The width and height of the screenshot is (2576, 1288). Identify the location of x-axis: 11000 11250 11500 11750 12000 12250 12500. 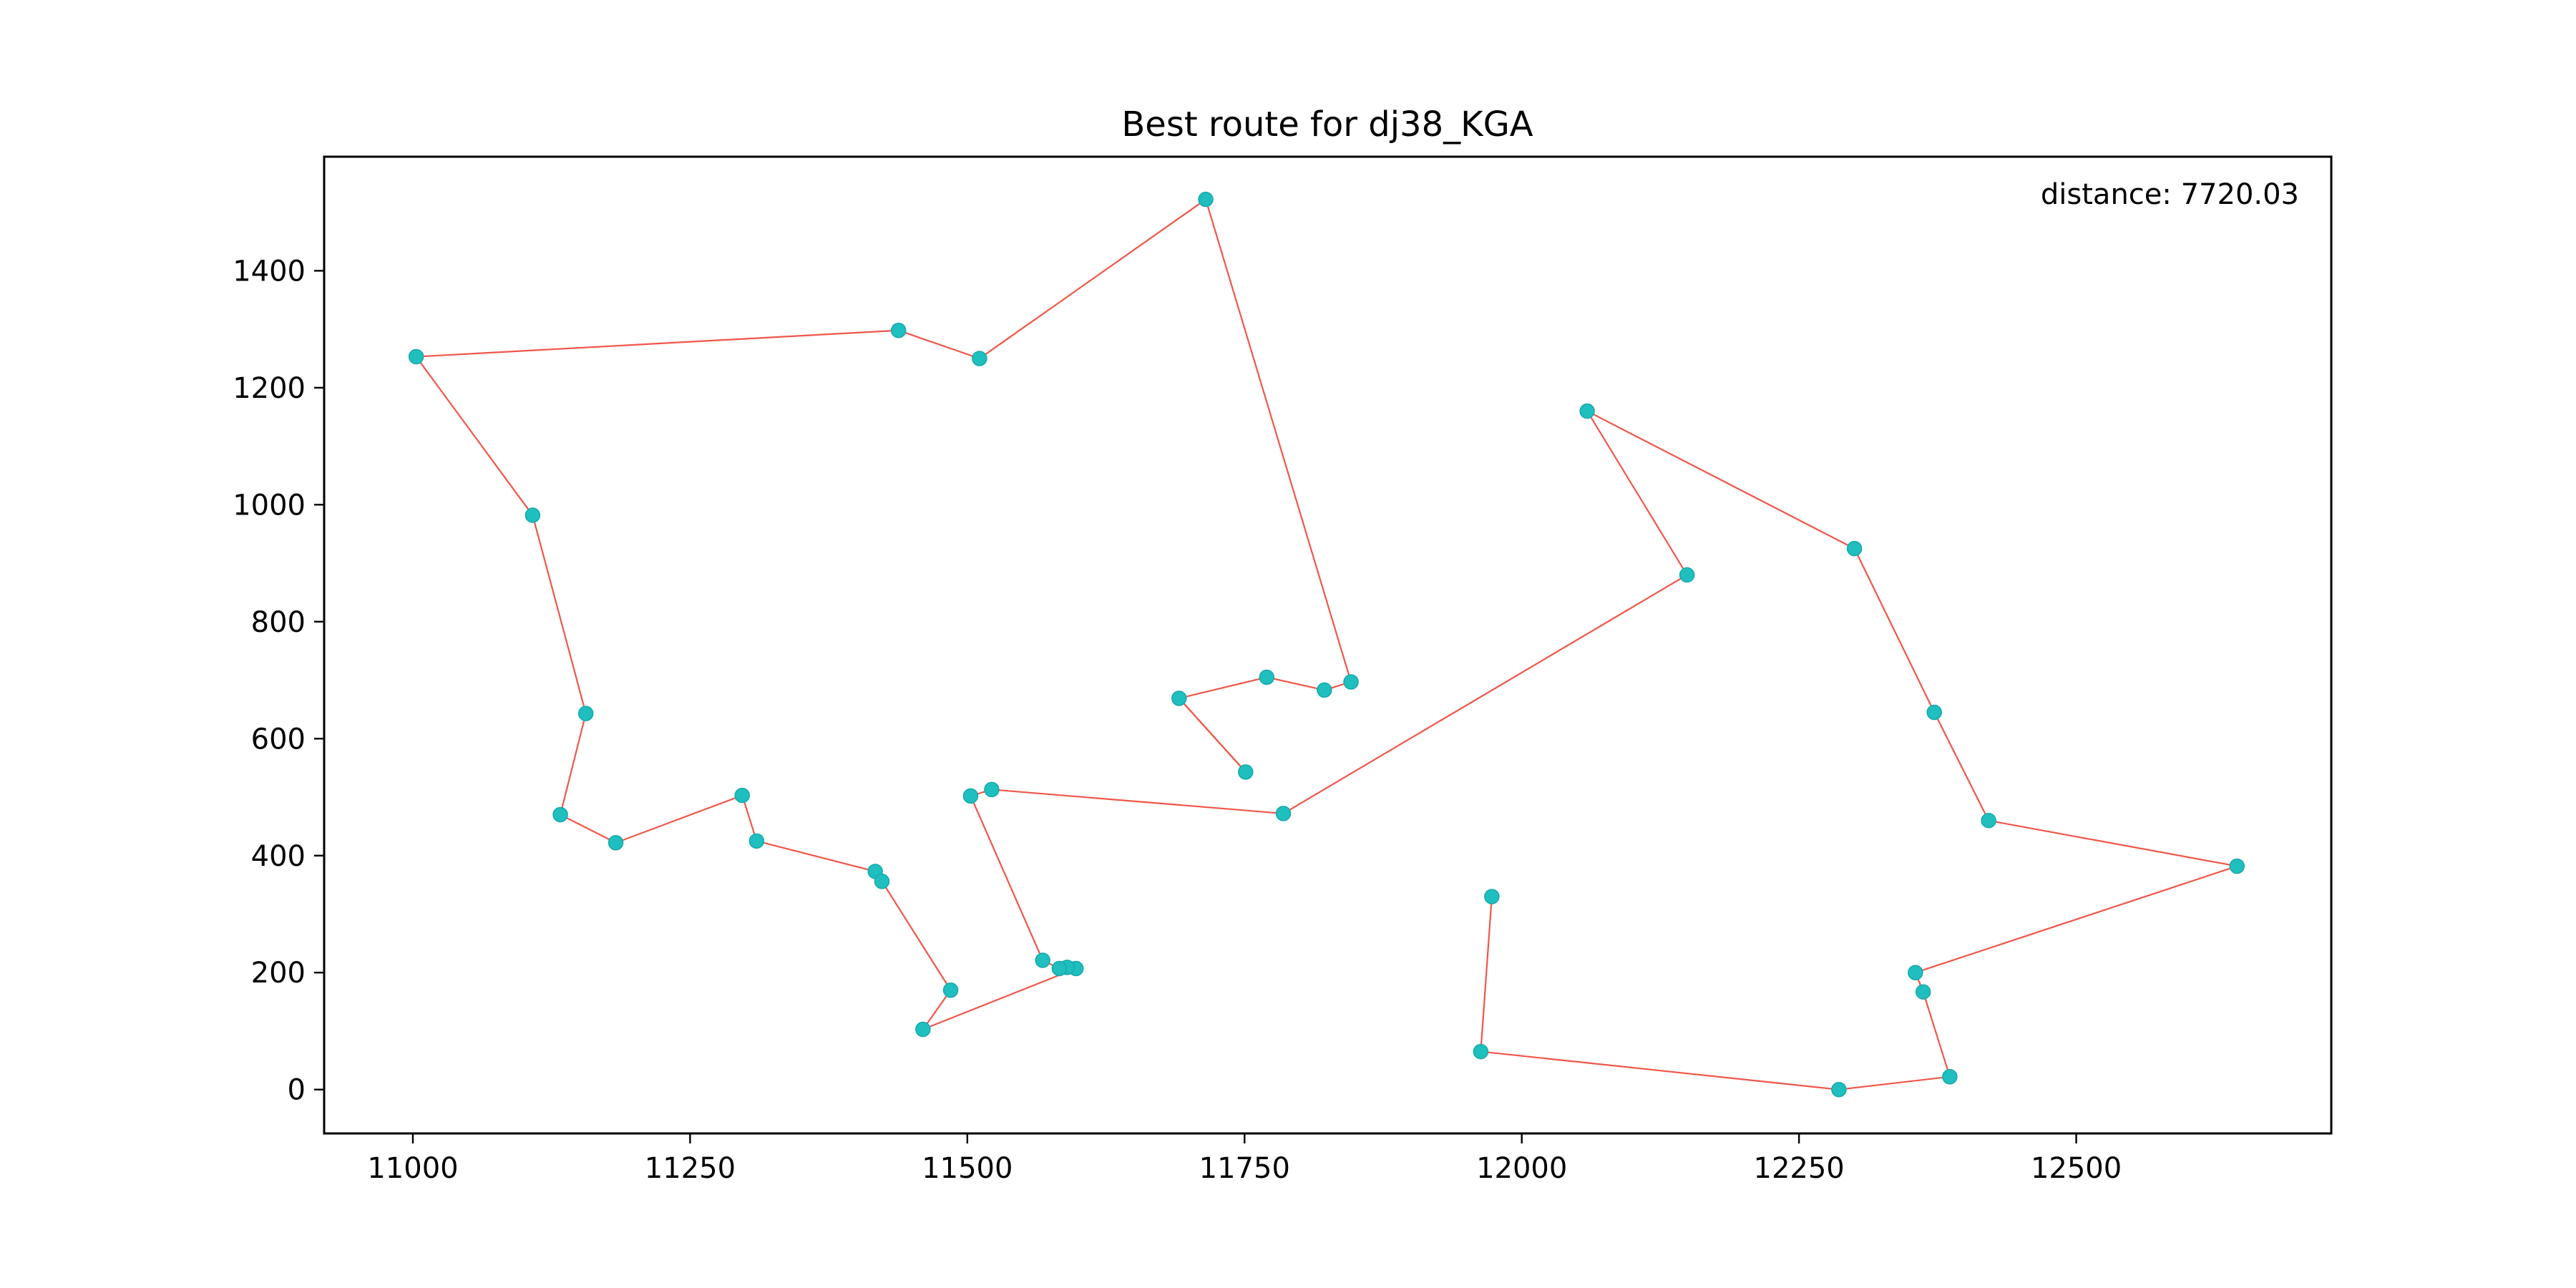
(1244, 1159).